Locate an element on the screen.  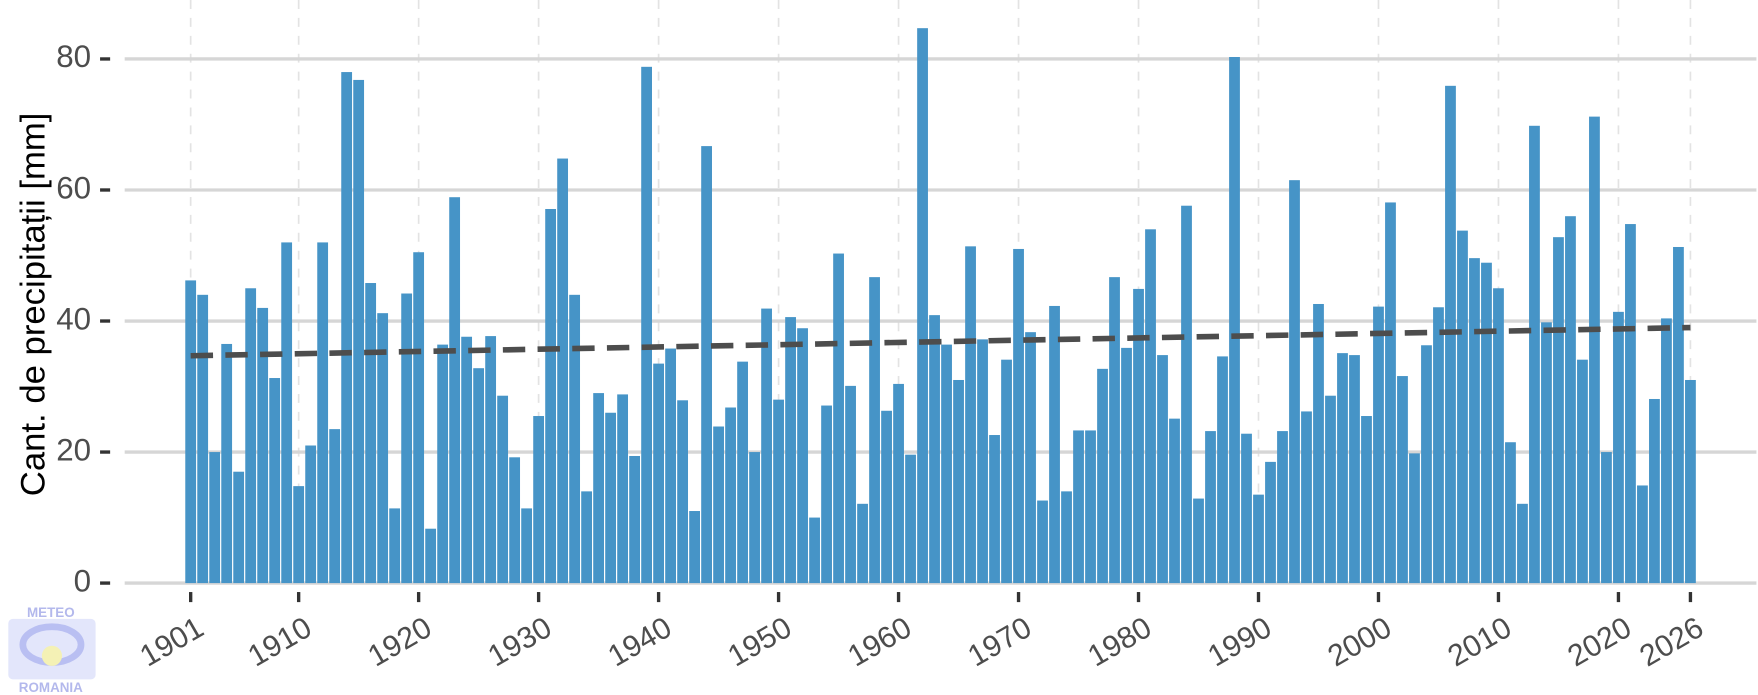
logo-bottom-text: ROMANIA is located at coordinates (51, 687).